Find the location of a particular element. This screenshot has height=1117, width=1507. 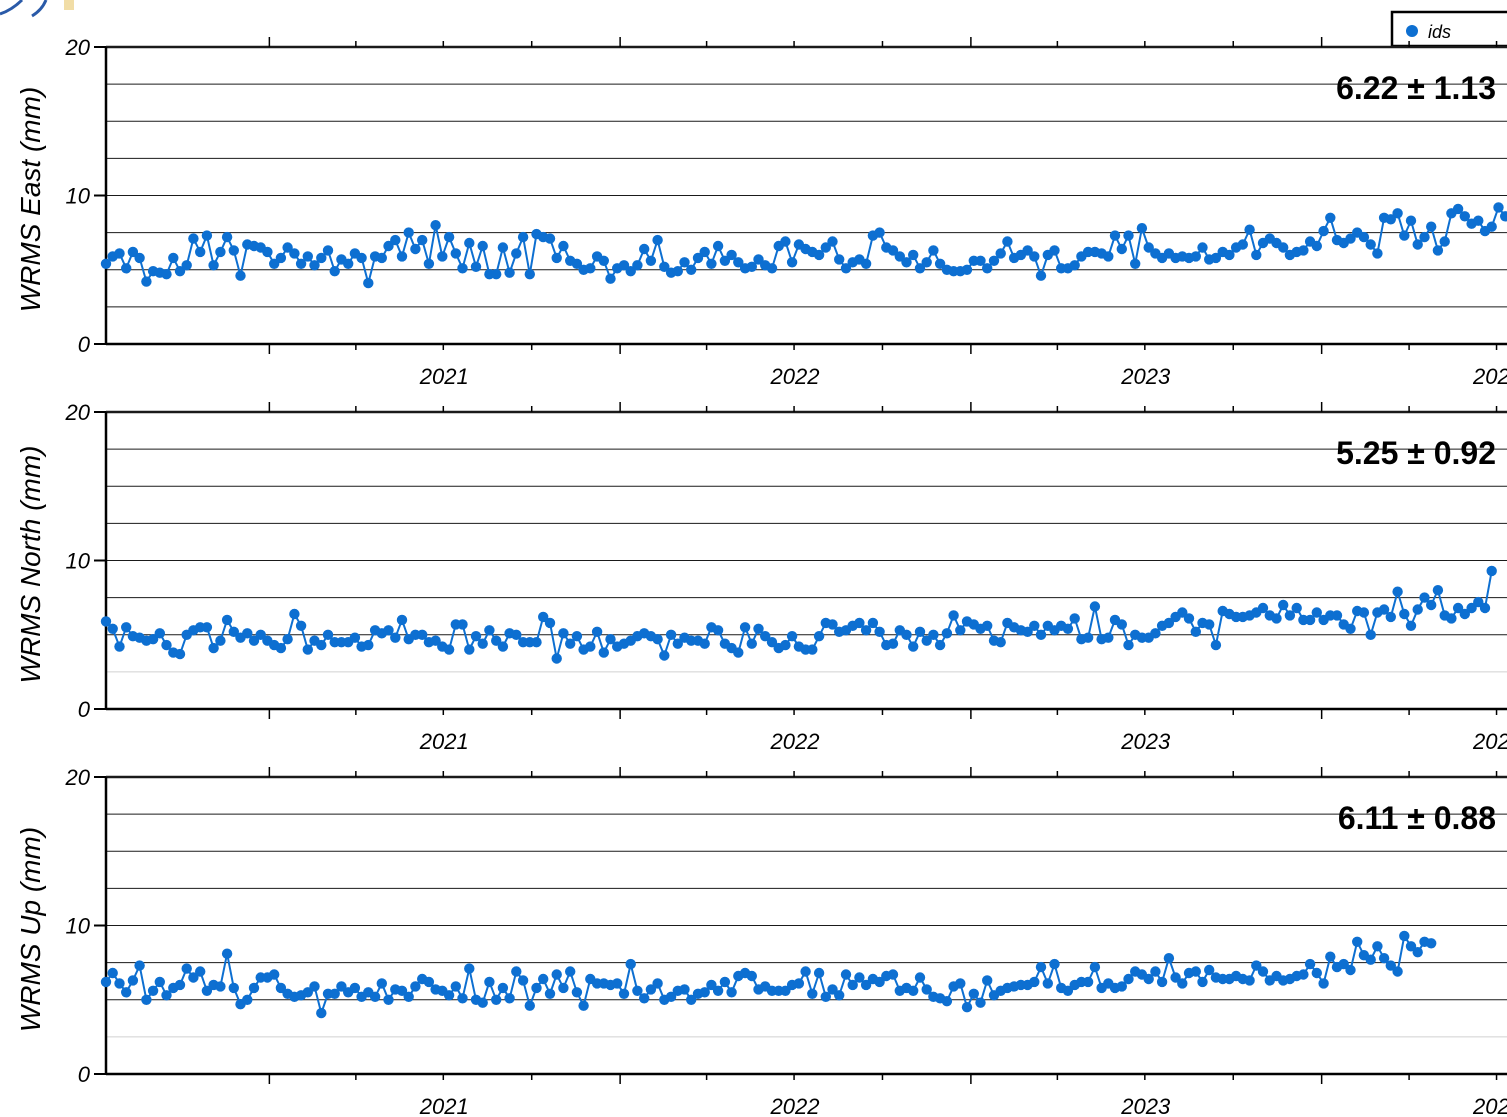

x-tick-label: 2024 is located at coordinates (1489, 741).